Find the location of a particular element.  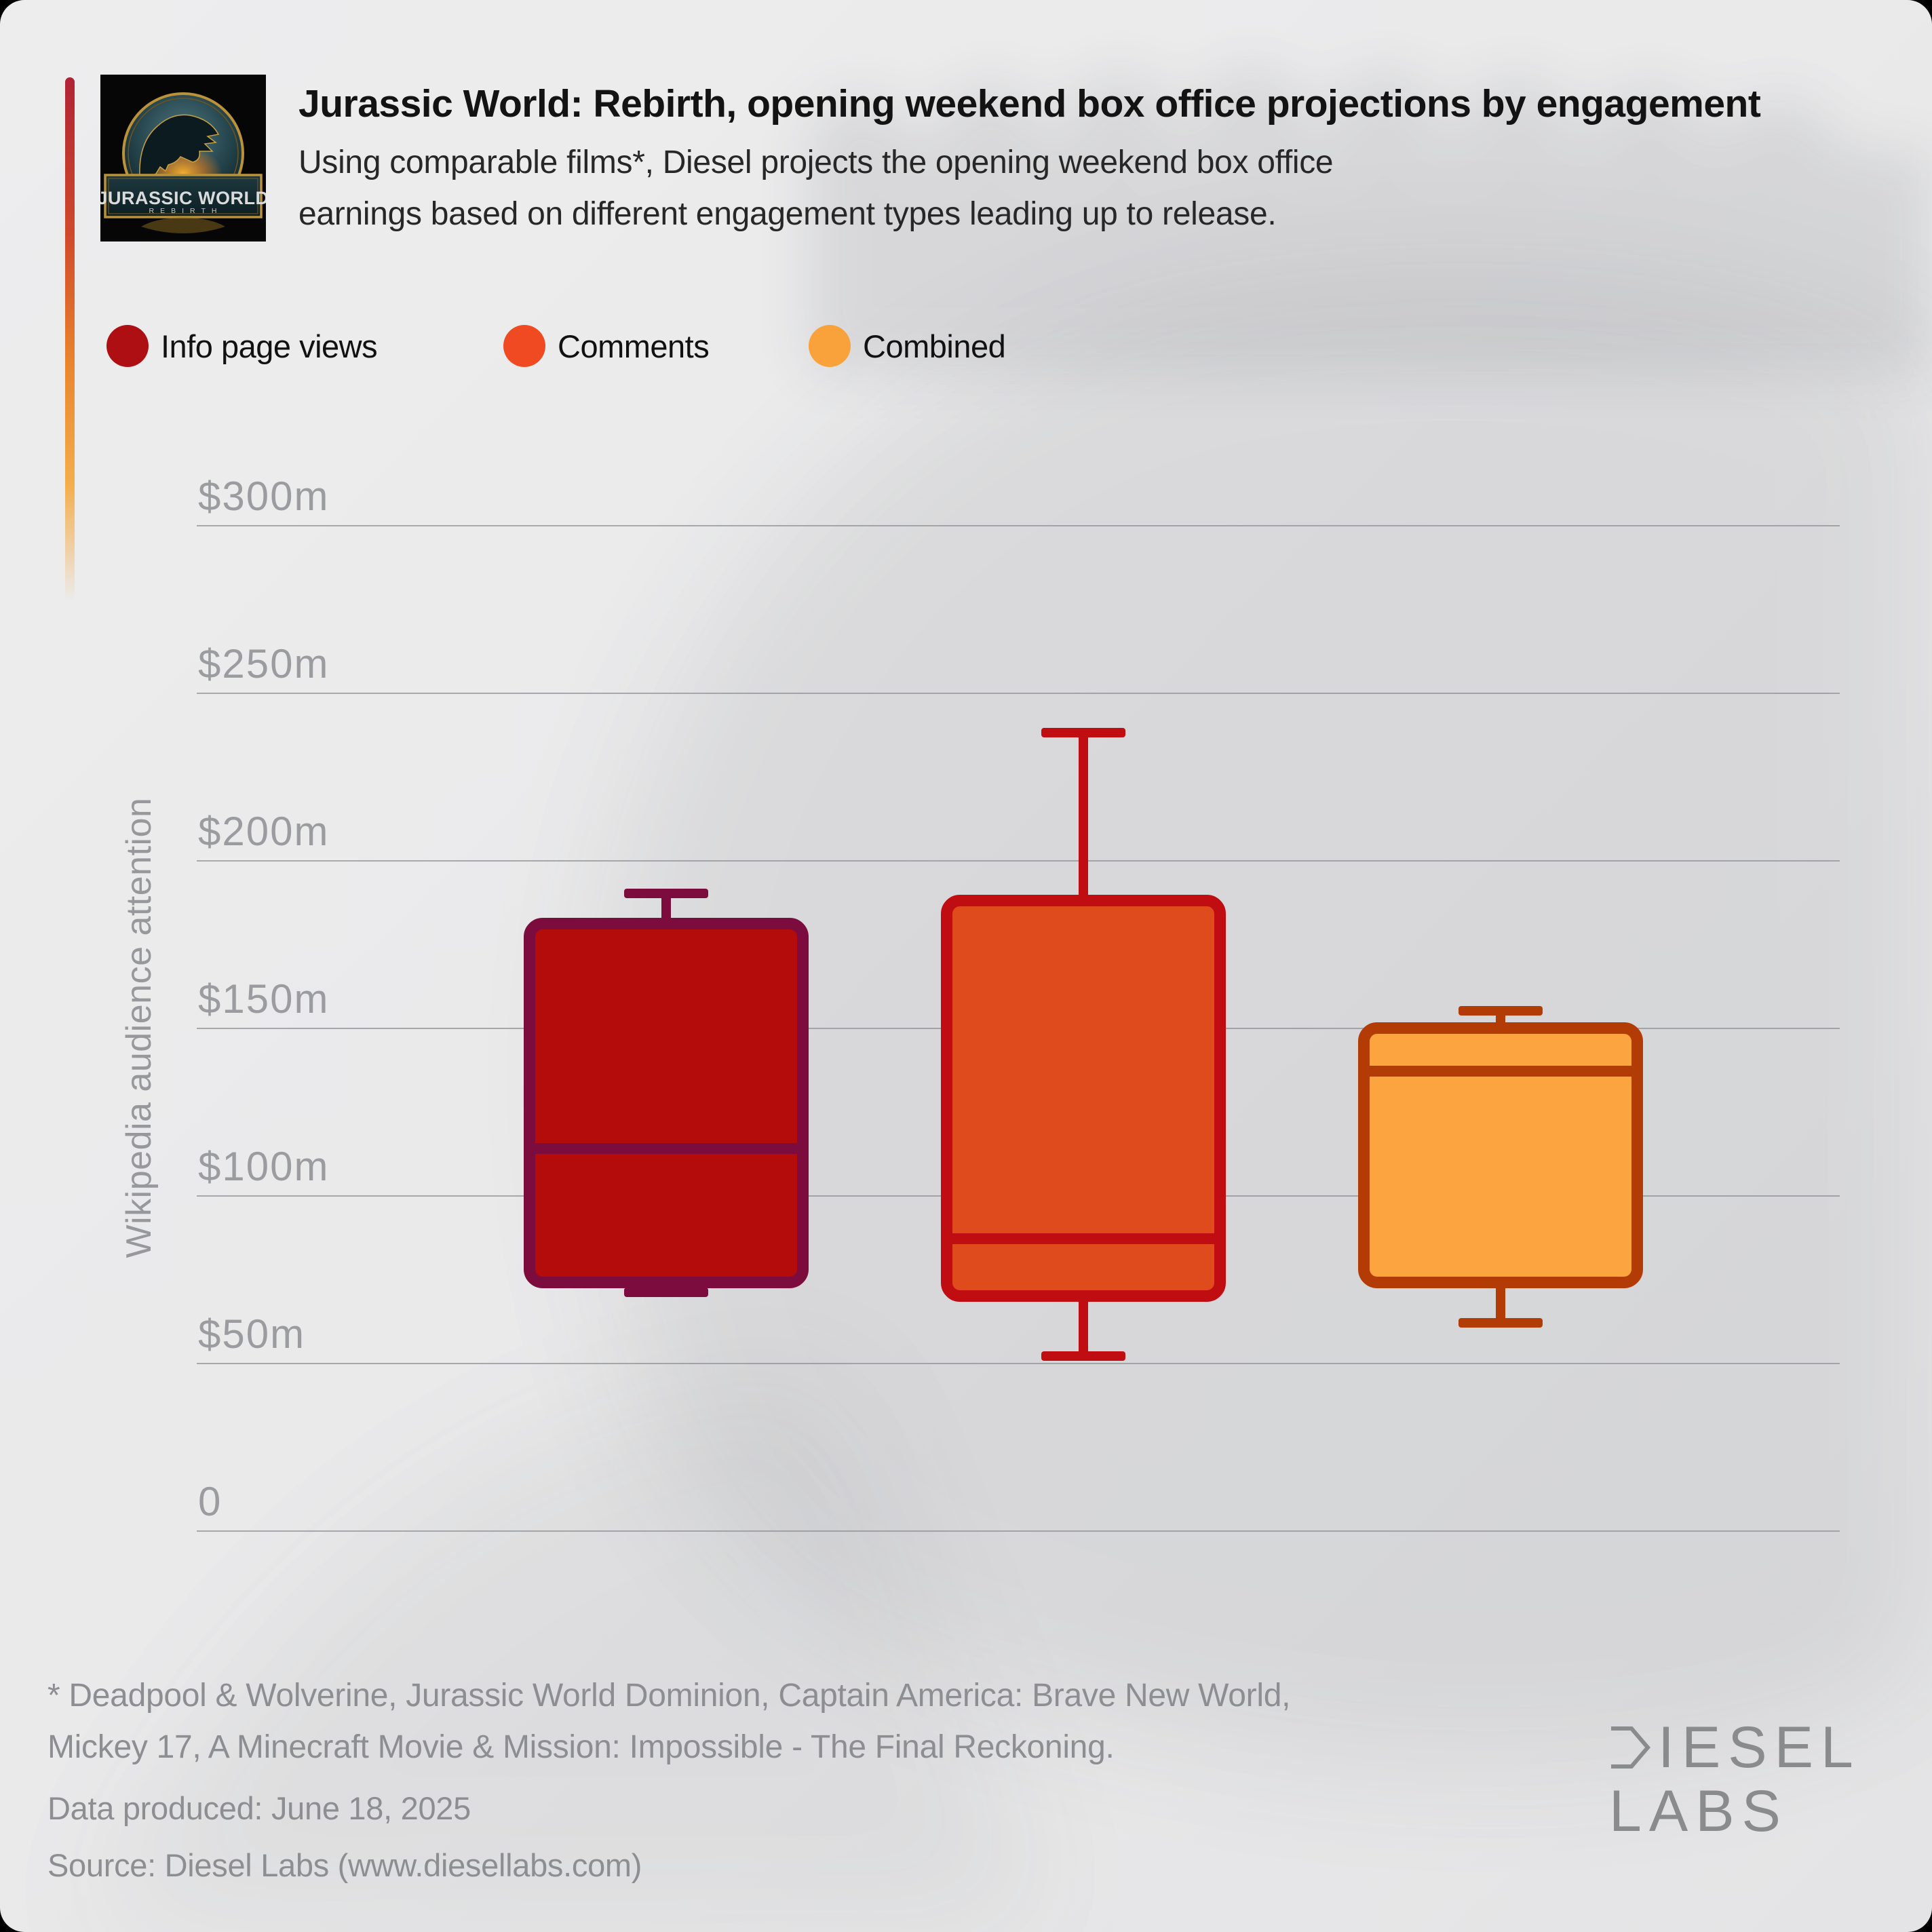

legend-item-comments: Comments is located at coordinates (606, 346).